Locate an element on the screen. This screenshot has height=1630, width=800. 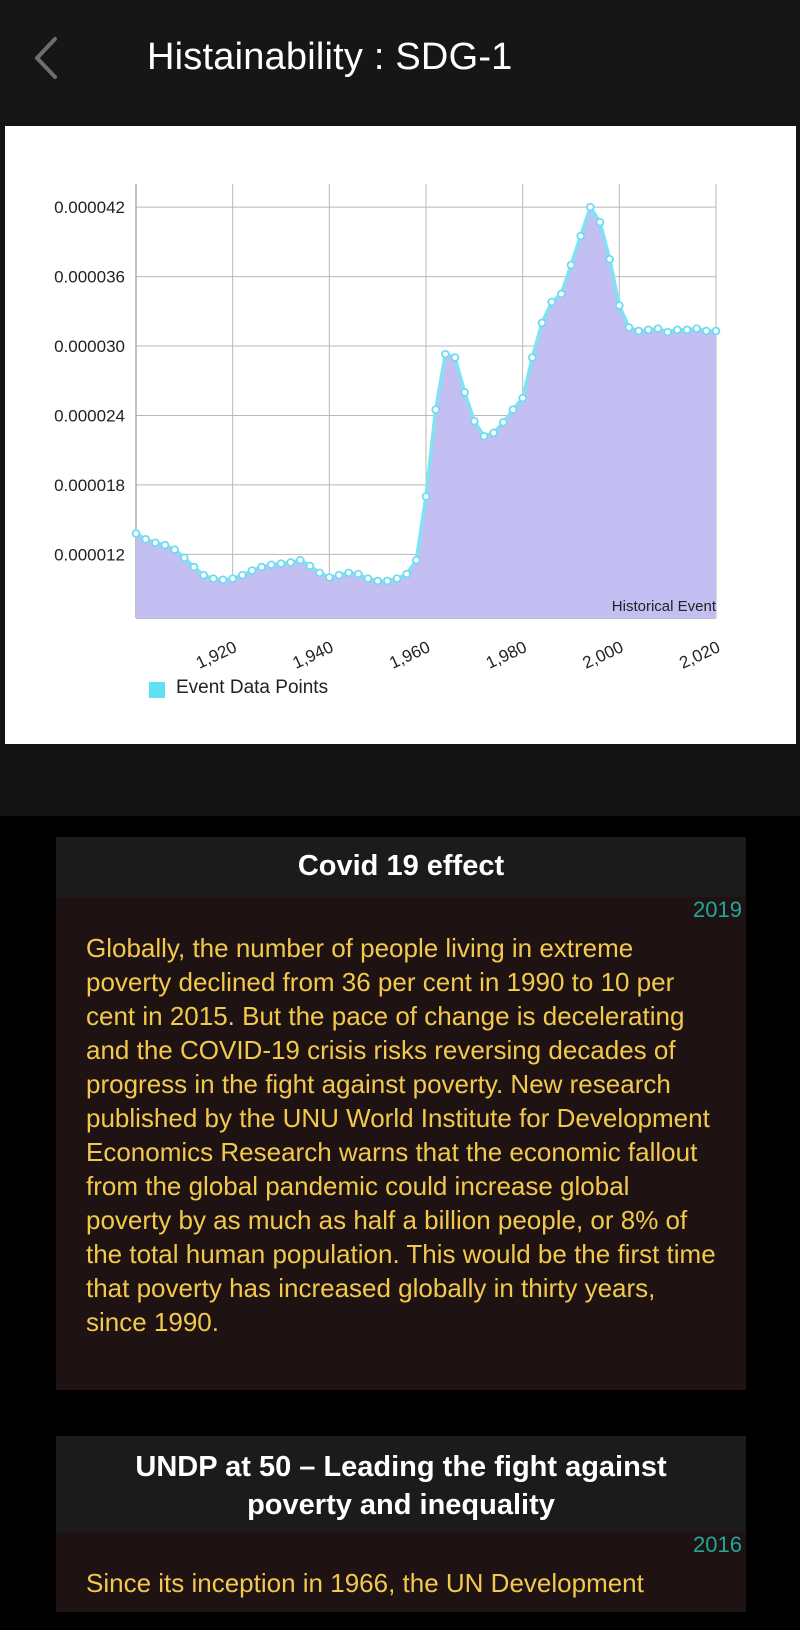
back-button is located at coordinates (46, 58).